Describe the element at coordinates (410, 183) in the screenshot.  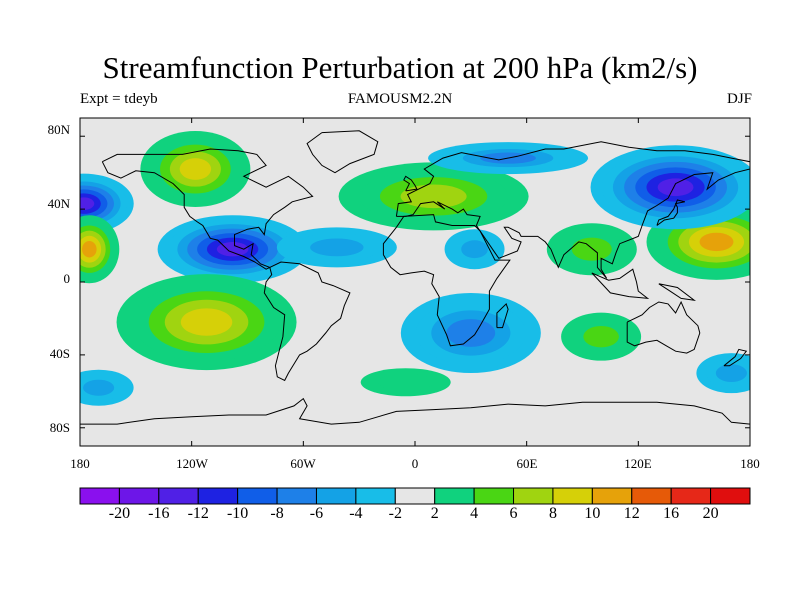
I see `coastline-great-britain` at that location.